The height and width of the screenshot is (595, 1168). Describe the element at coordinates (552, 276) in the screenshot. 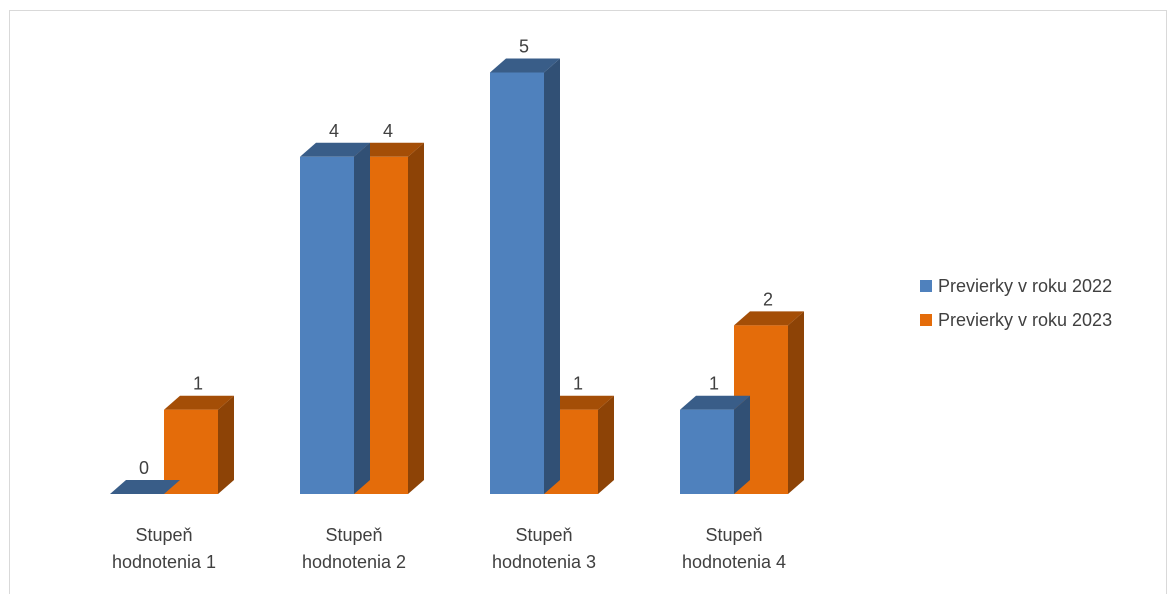

I see `bar-1-cat-3-side` at that location.